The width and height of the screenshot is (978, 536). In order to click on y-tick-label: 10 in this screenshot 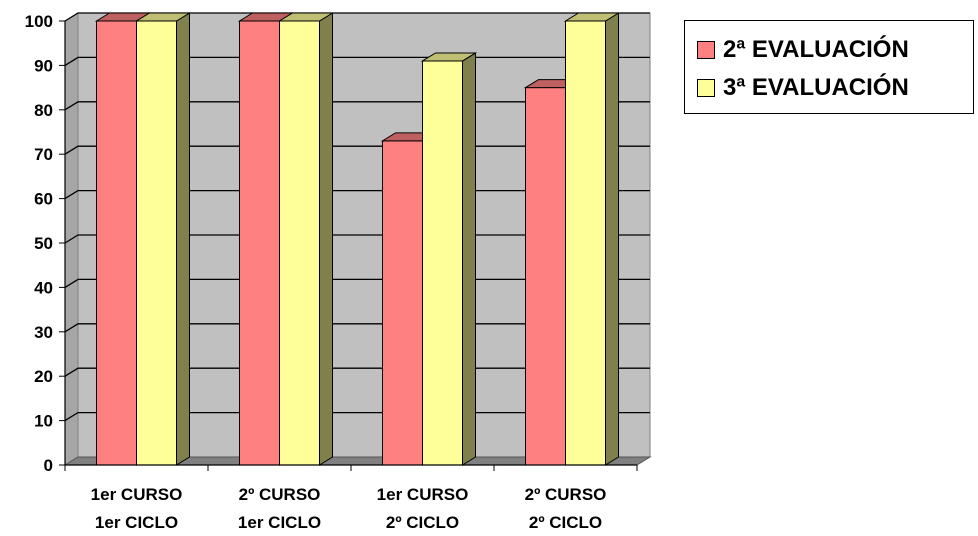, I will do `click(43, 421)`.